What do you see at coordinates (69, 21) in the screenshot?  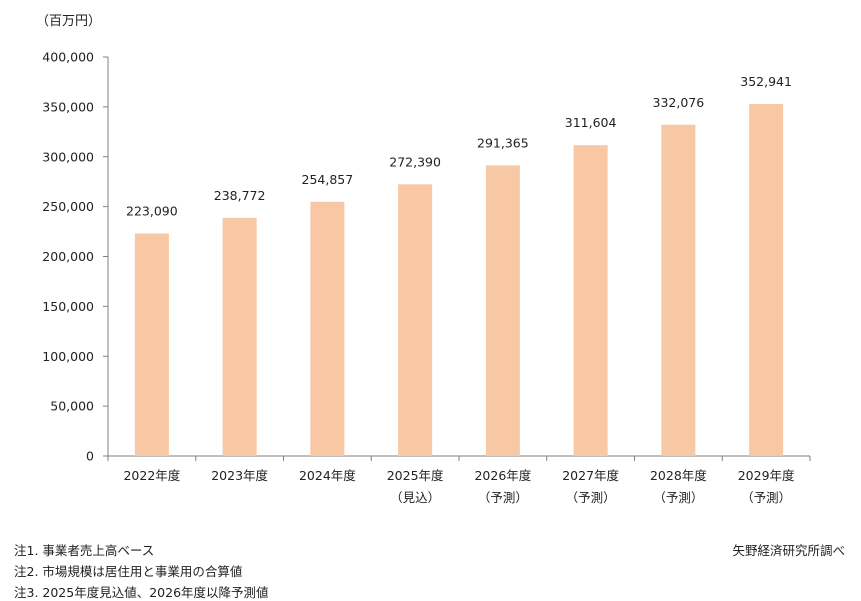 I see `y-axis-unit-label: （百万円）` at bounding box center [69, 21].